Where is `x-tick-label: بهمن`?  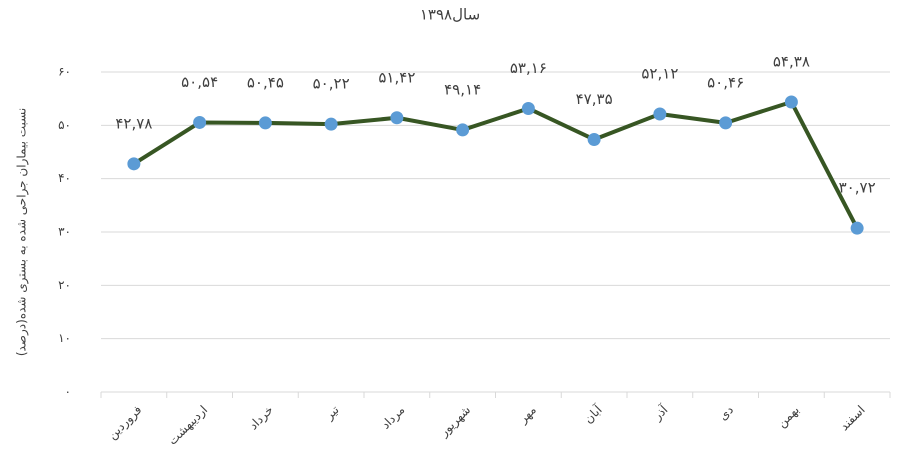 x-tick-label: بهمن is located at coordinates (788, 417).